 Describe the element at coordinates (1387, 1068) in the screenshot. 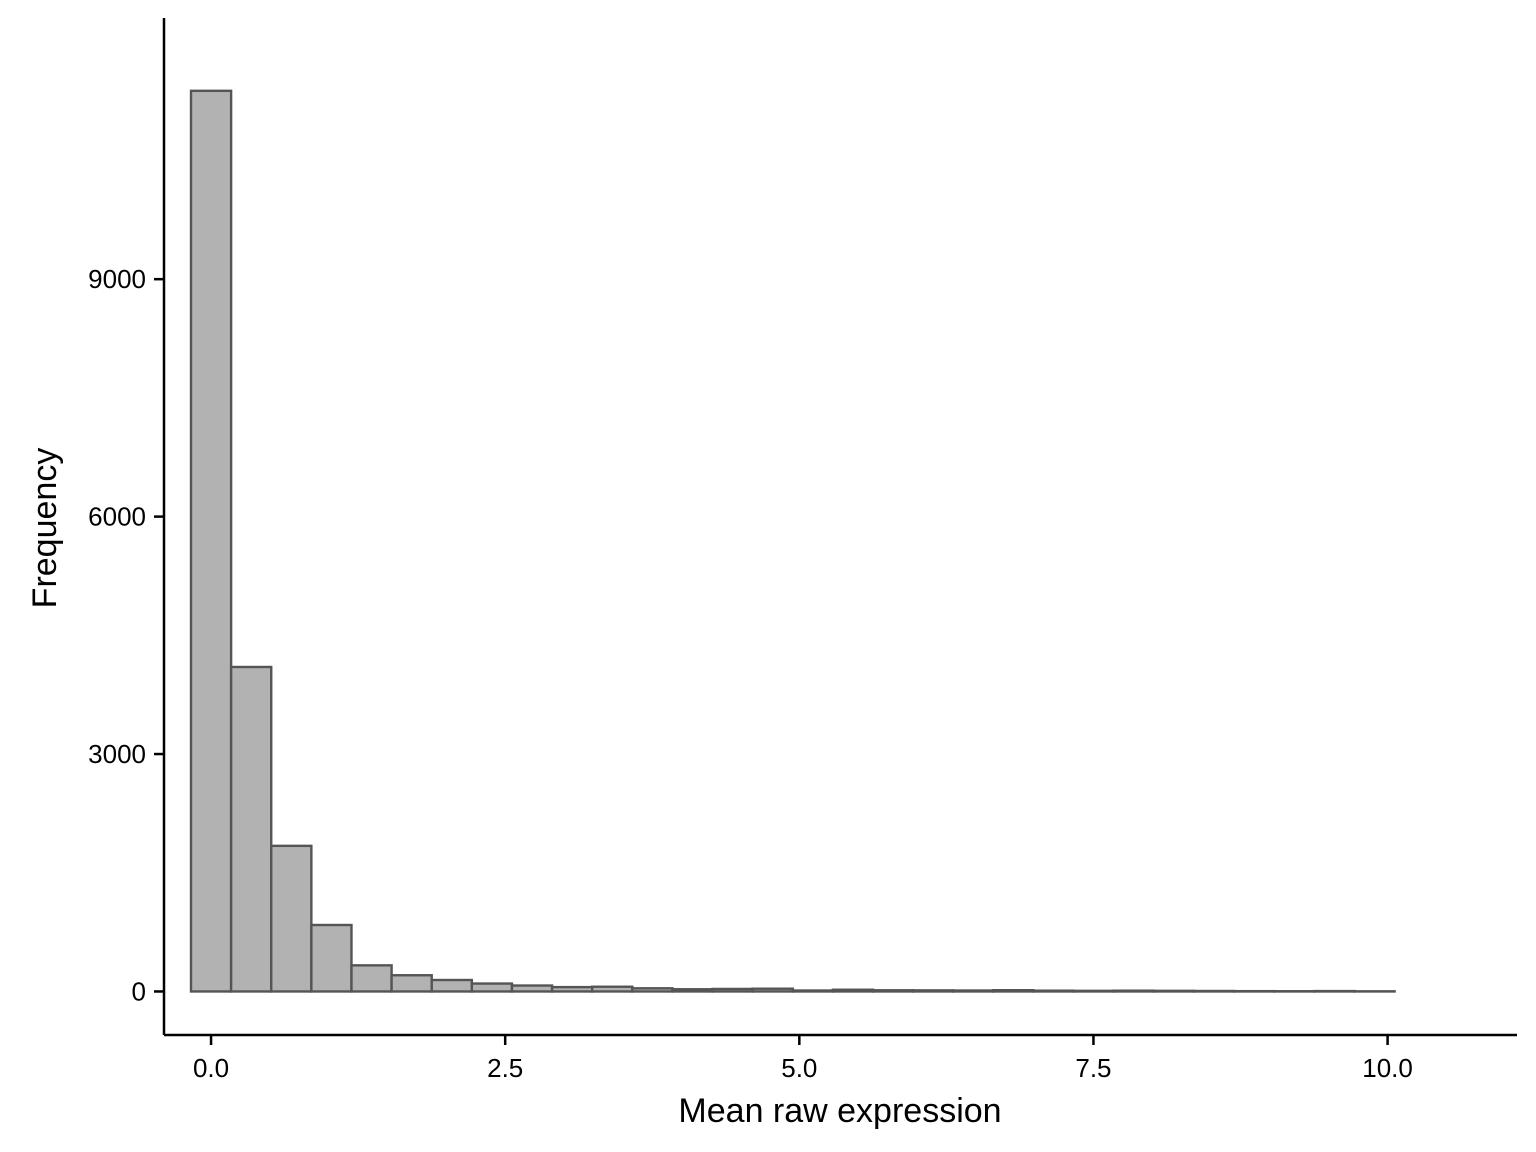

I see `x-tick-label-4: 10.0` at that location.